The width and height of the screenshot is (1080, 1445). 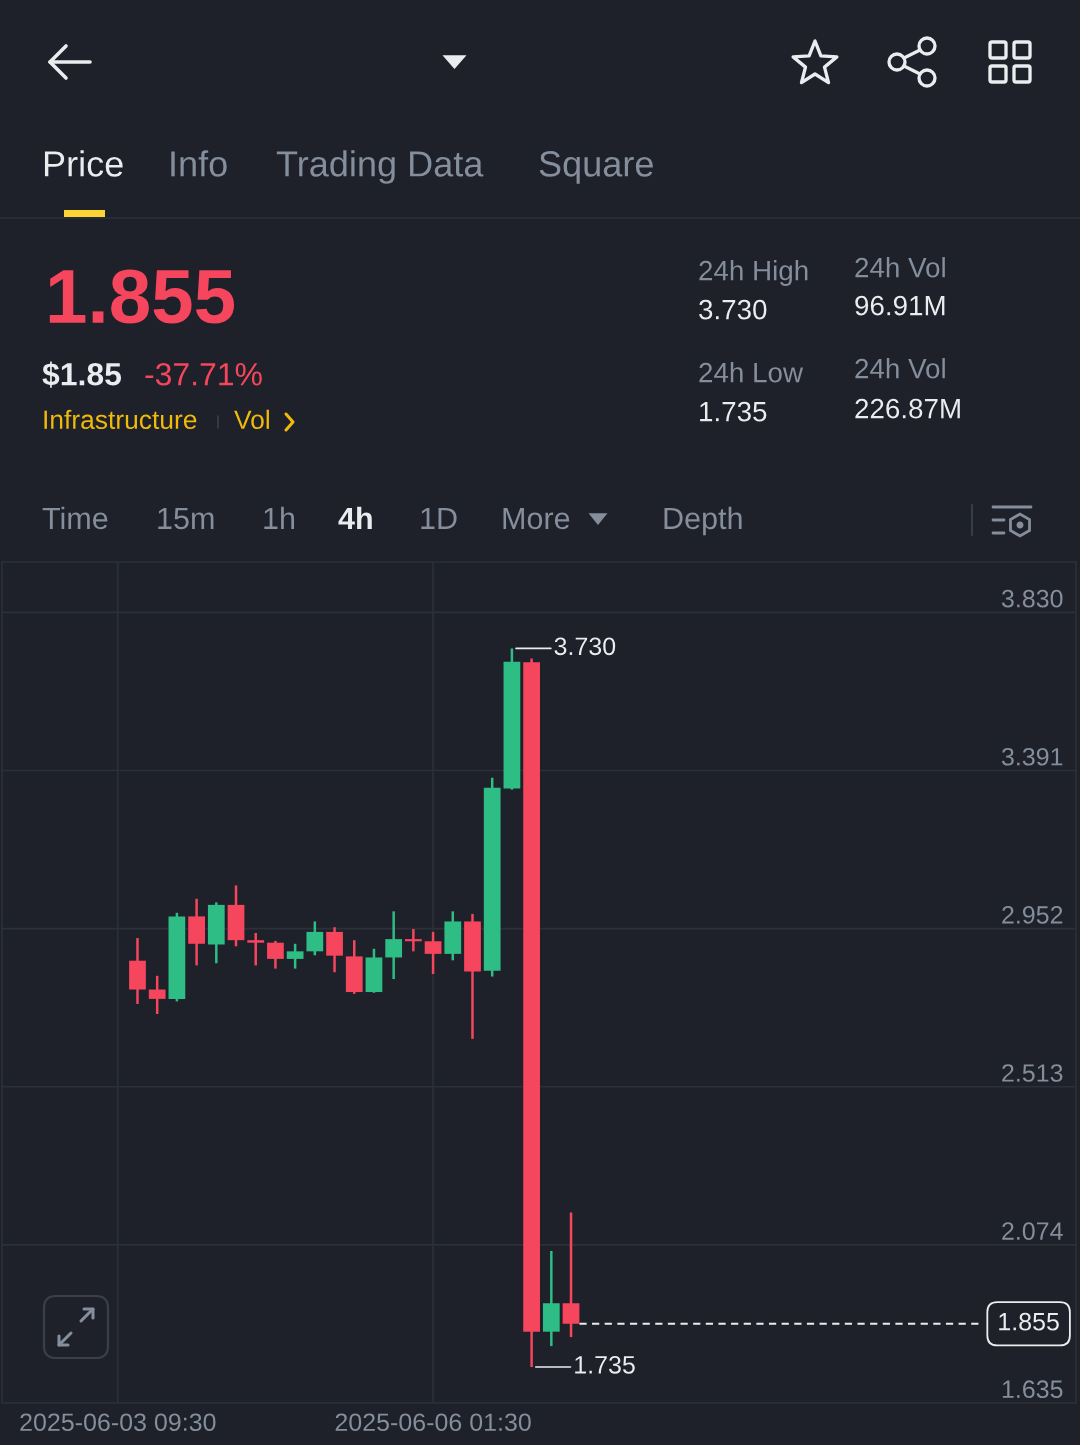 I want to click on text: 24h High, so click(x=753, y=273).